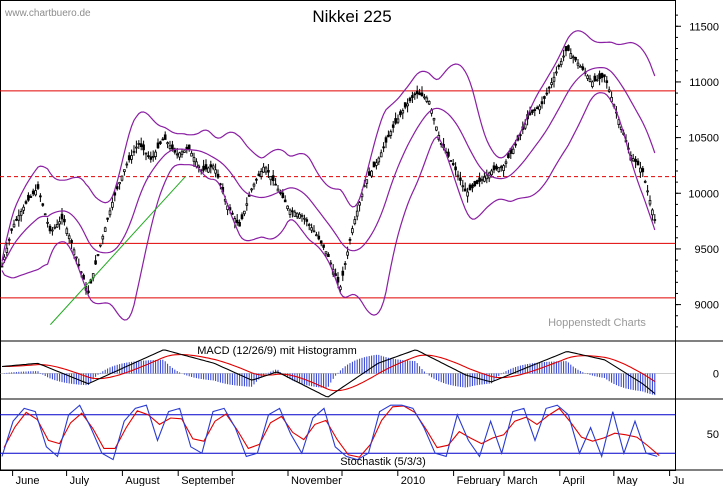 Image resolution: width=723 pixels, height=491 pixels. What do you see at coordinates (703, 194) in the screenshot?
I see `y-tick-label: 10000` at bounding box center [703, 194].